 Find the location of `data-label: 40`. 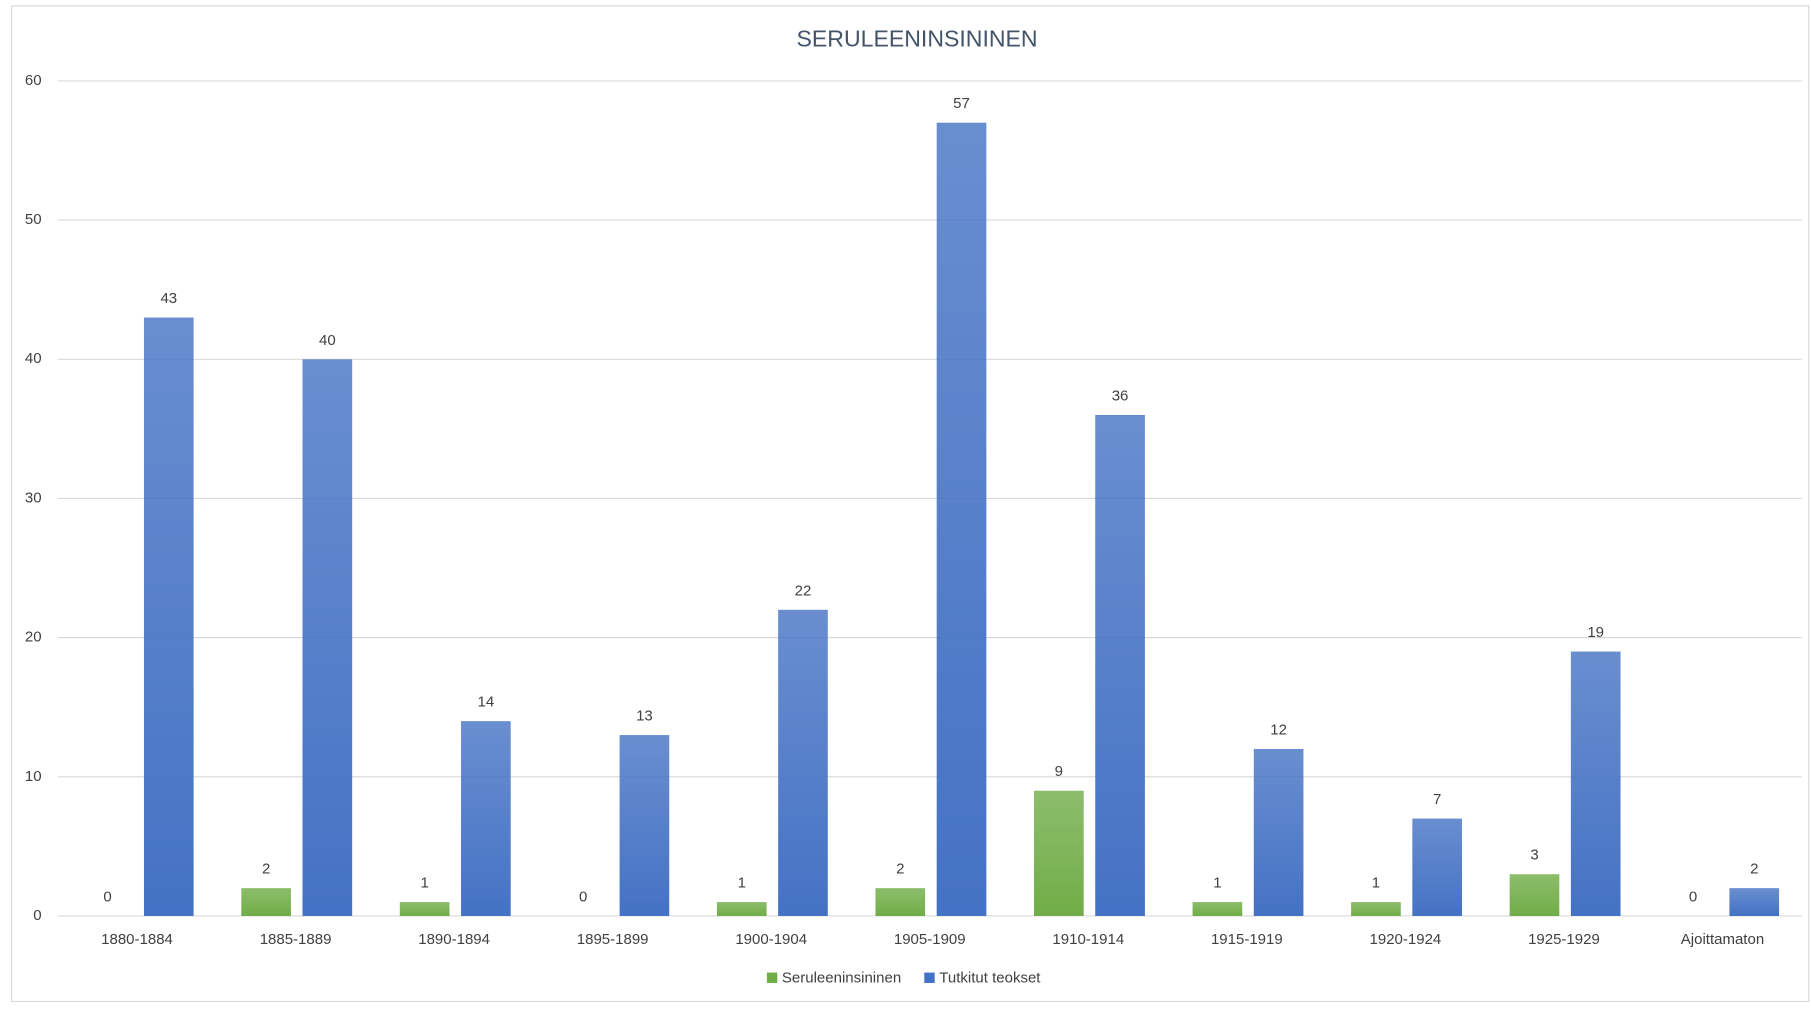

data-label: 40 is located at coordinates (327, 340).